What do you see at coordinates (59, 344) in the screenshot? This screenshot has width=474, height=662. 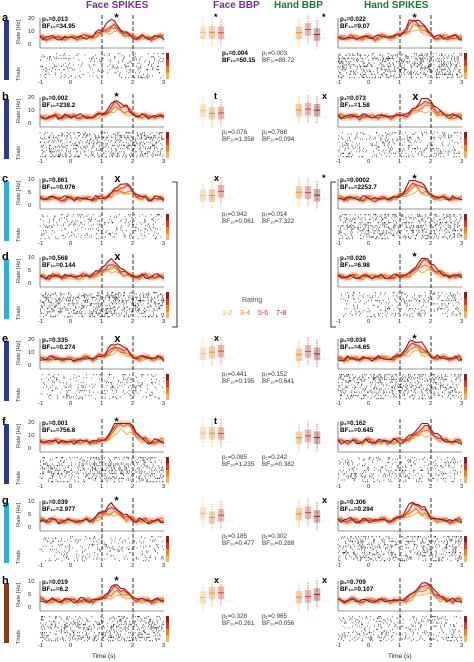 I see `face-spikes-stats: p₁=0.335 BF₁₀=0.274` at bounding box center [59, 344].